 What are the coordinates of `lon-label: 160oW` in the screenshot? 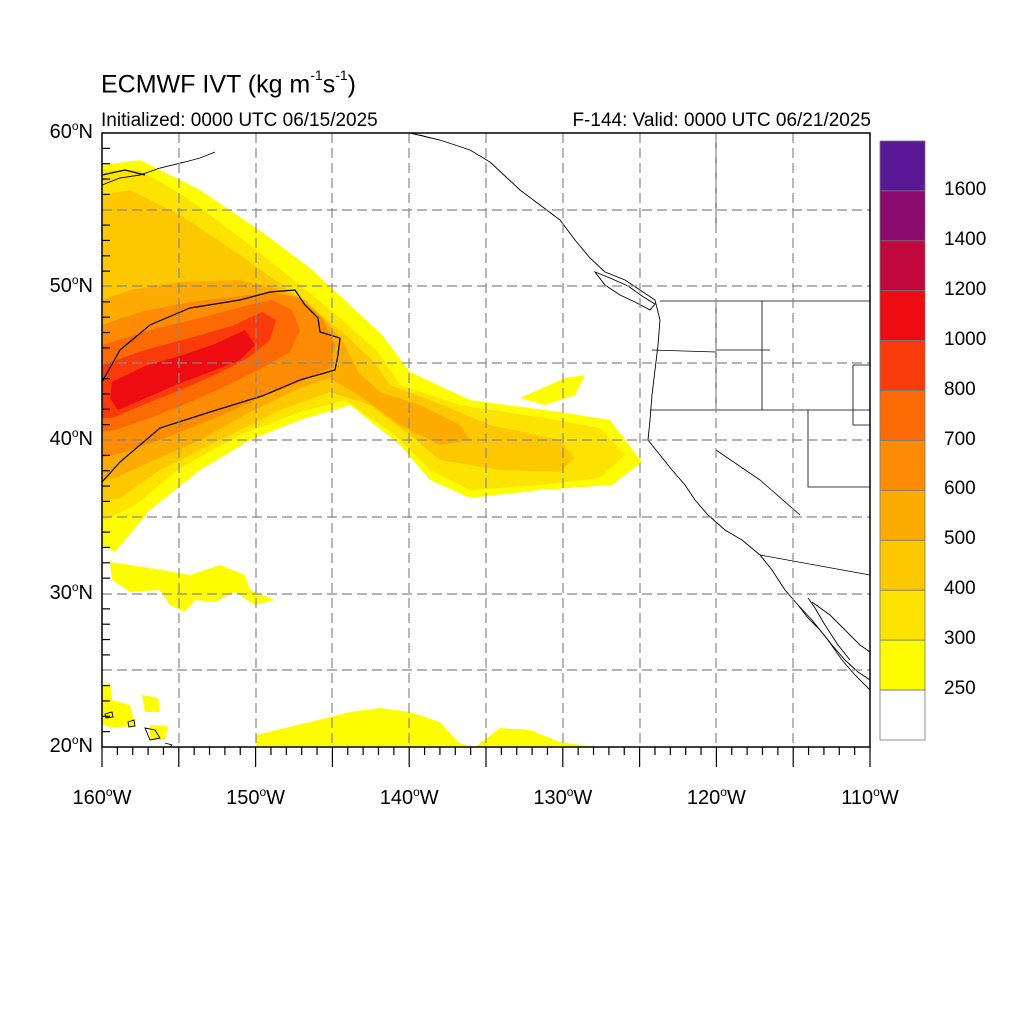 It's located at (102, 797).